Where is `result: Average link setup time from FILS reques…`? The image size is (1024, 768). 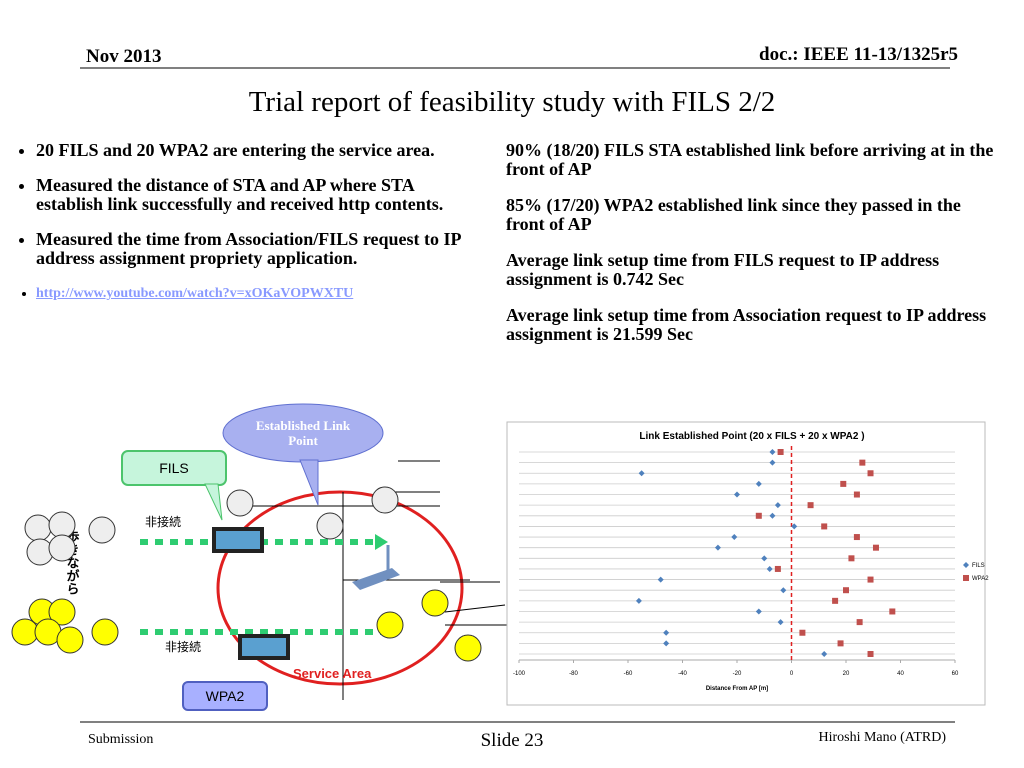
result: Average link setup time from FILS reques… is located at coordinates (723, 269).